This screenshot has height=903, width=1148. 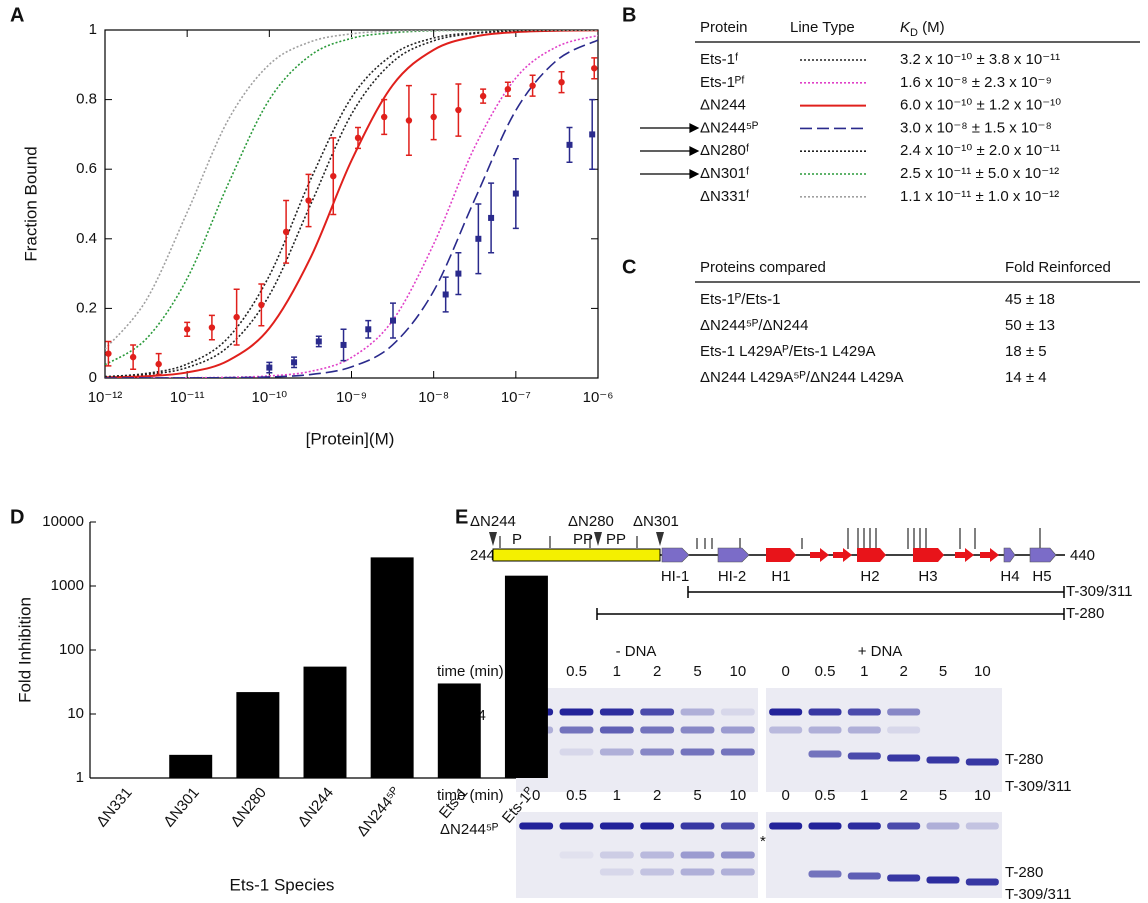 What do you see at coordinates (75, 713) in the screenshot?
I see `y-tick-label: 10` at bounding box center [75, 713].